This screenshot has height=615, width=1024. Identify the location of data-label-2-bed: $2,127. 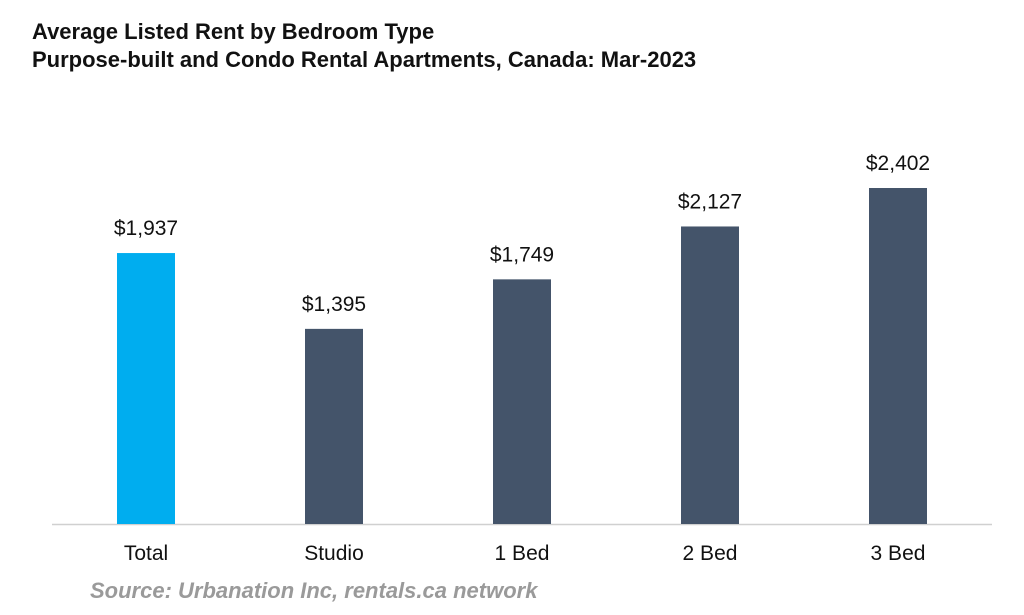
(710, 201).